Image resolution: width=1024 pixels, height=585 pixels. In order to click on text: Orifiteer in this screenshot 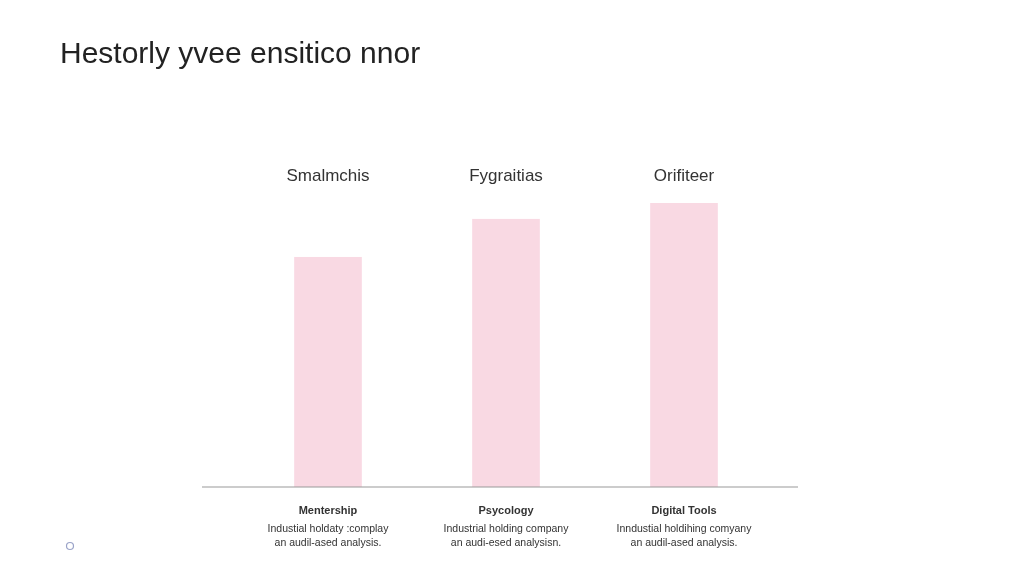, I will do `click(684, 175)`.